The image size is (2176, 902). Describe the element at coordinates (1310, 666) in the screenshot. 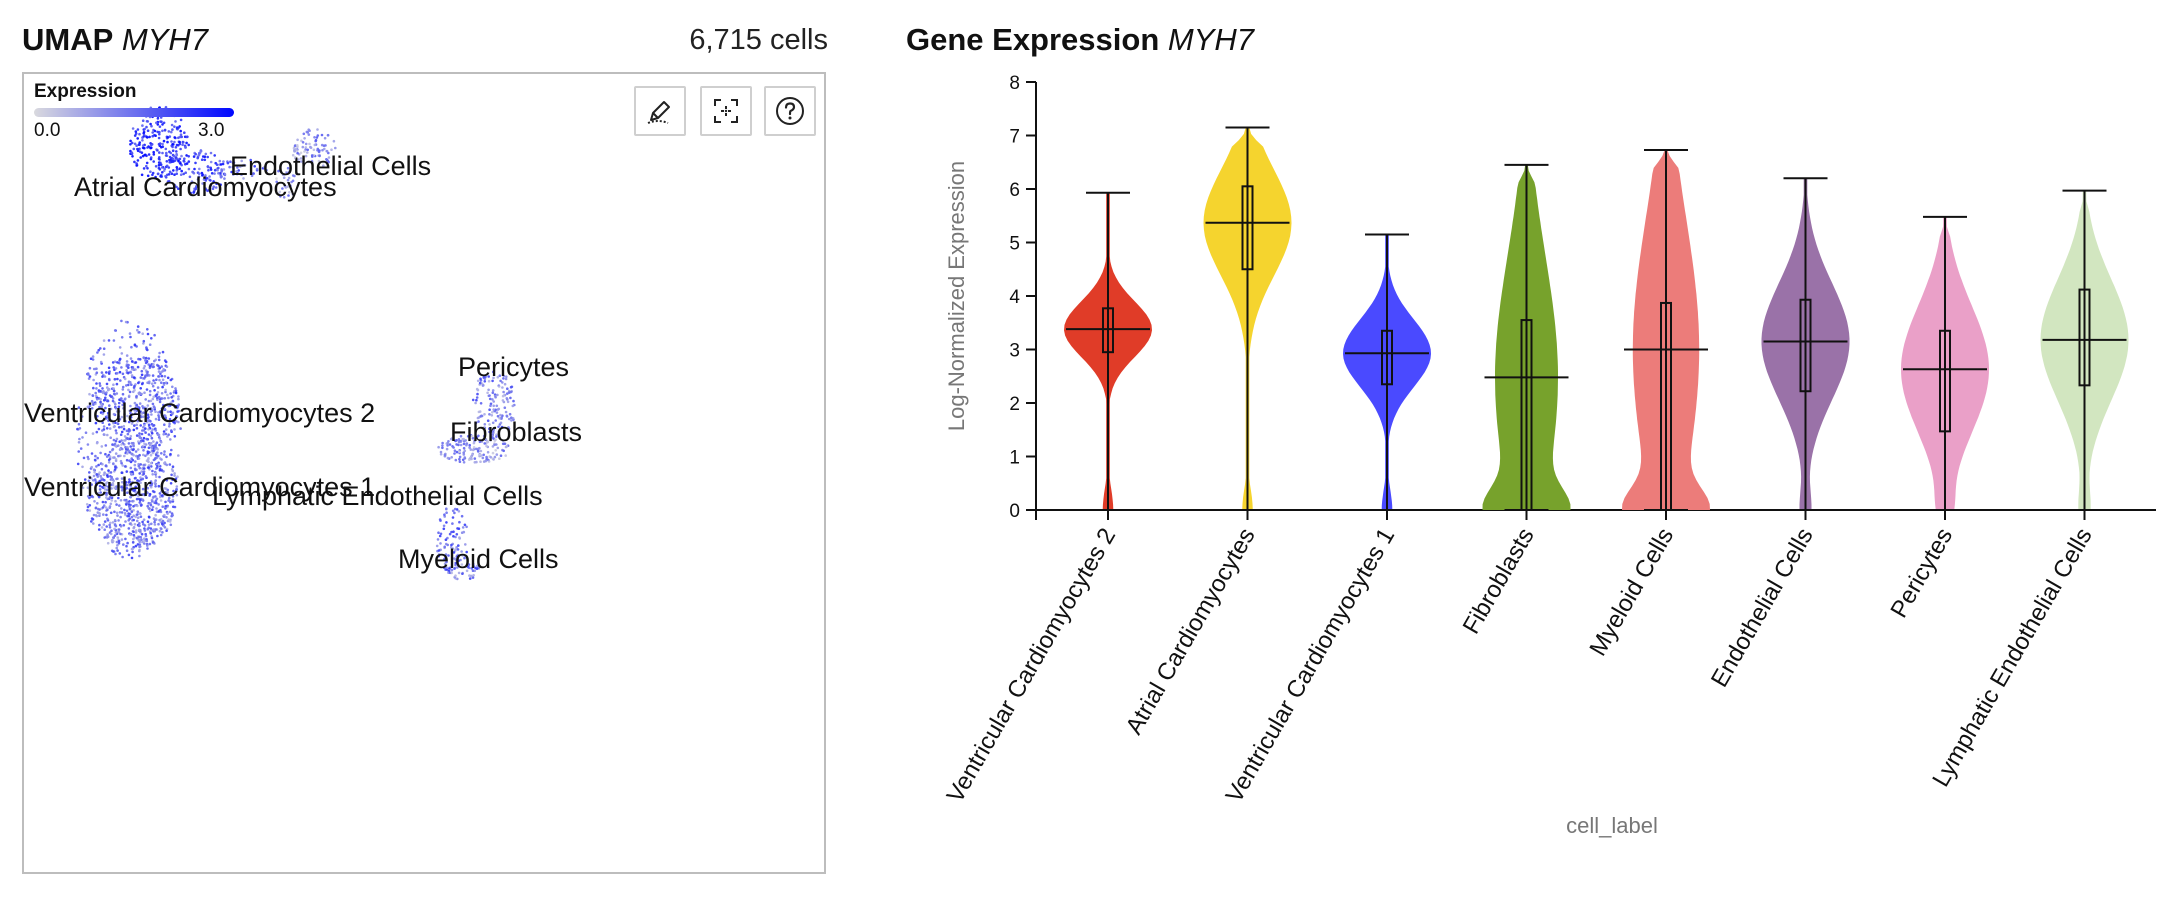

I see `x-category-label: Ventricular Cardiomyocytes 1` at that location.